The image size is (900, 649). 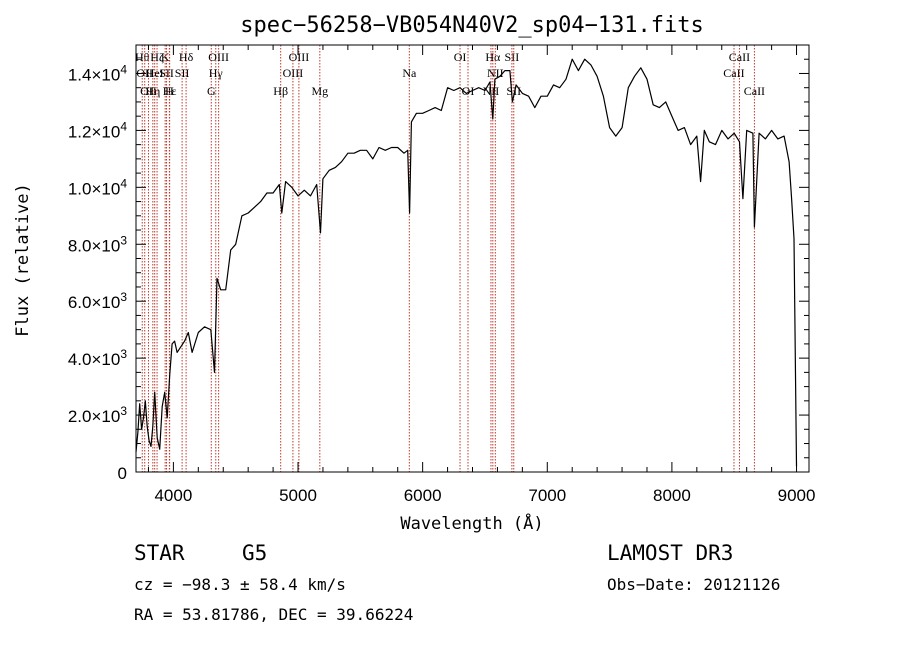 What do you see at coordinates (280, 91) in the screenshot?
I see `spectral-line-label: Hβ` at bounding box center [280, 91].